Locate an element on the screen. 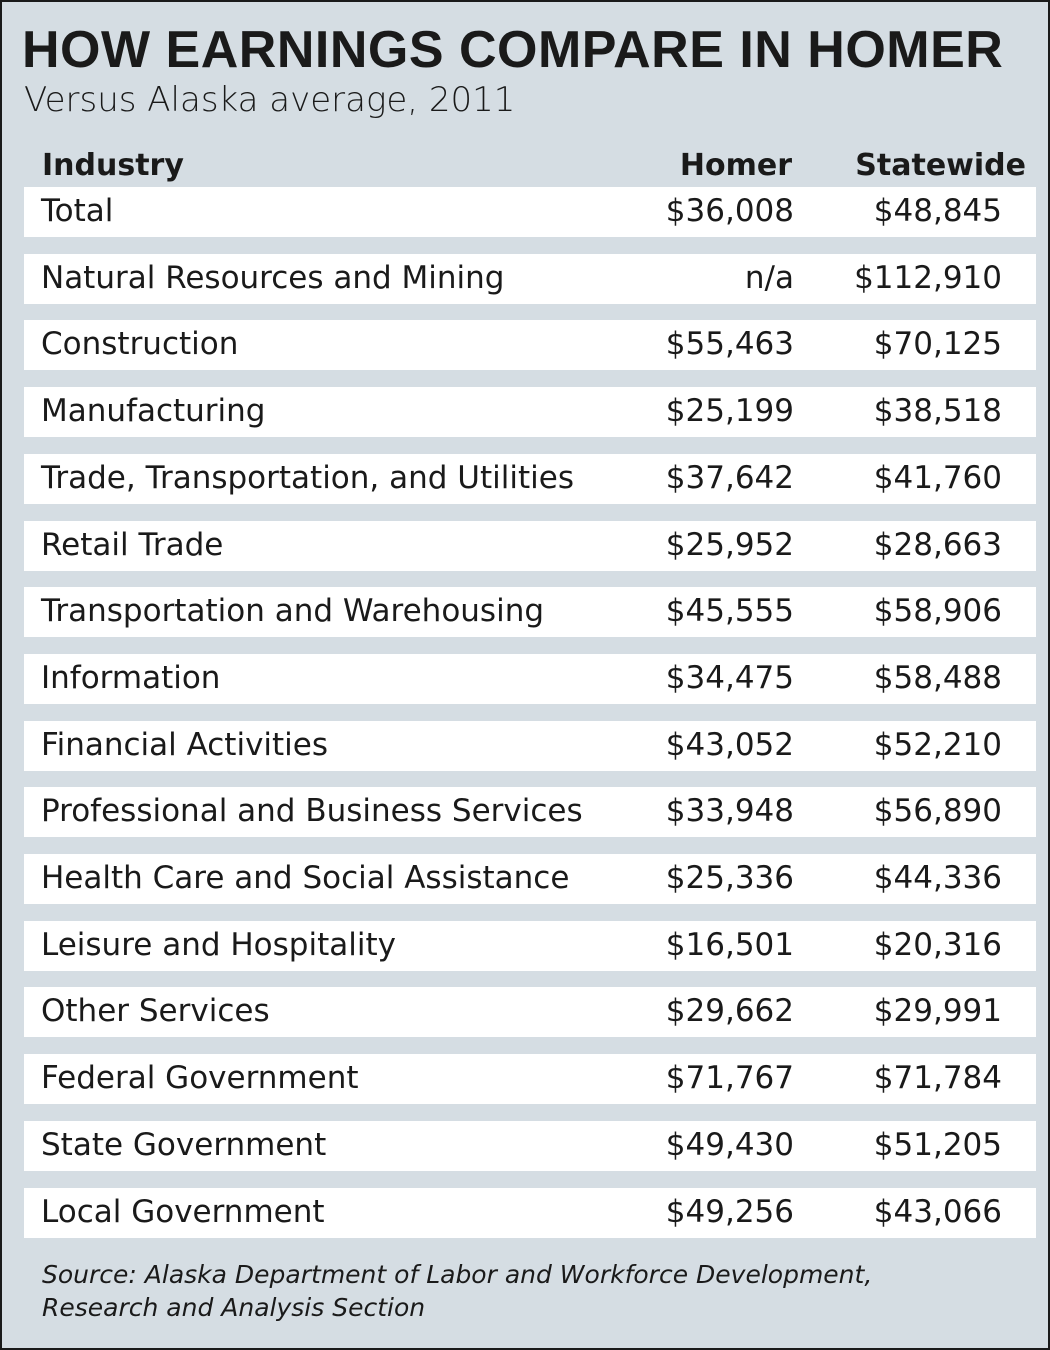 The height and width of the screenshot is (1350, 1050). value-cell: $25,199 is located at coordinates (729, 411).